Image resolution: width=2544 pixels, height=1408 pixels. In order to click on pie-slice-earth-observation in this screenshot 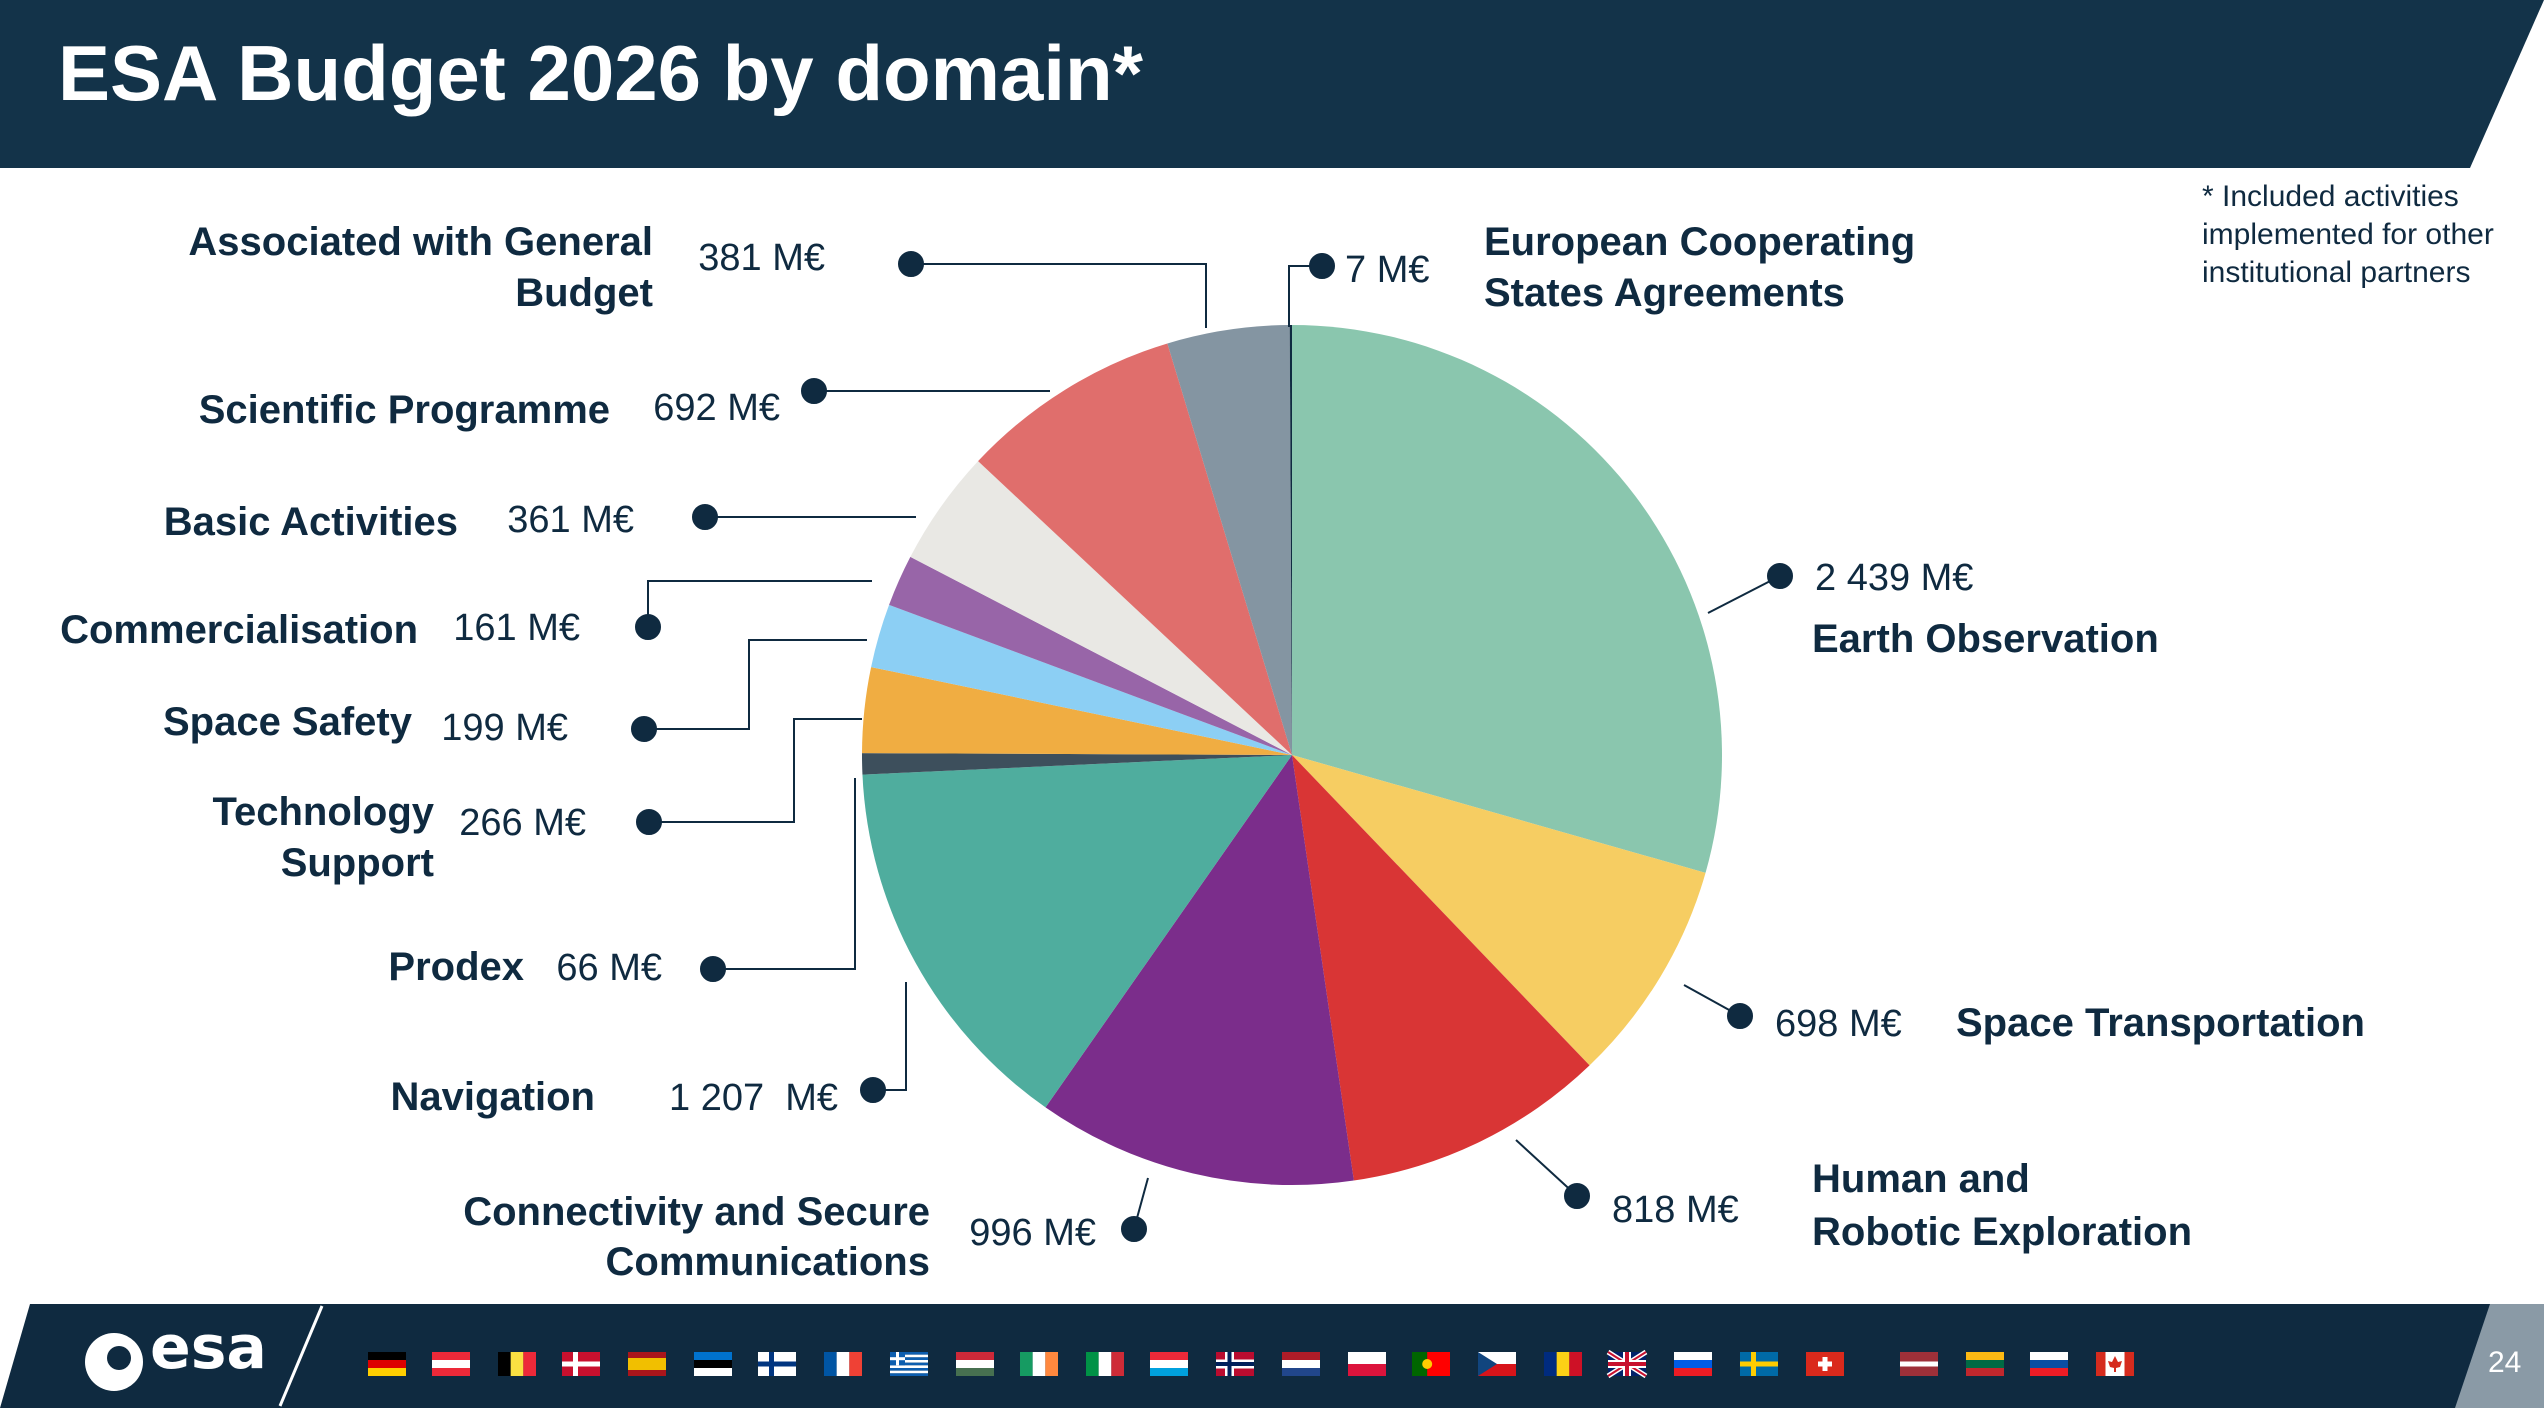, I will do `click(1507, 599)`.